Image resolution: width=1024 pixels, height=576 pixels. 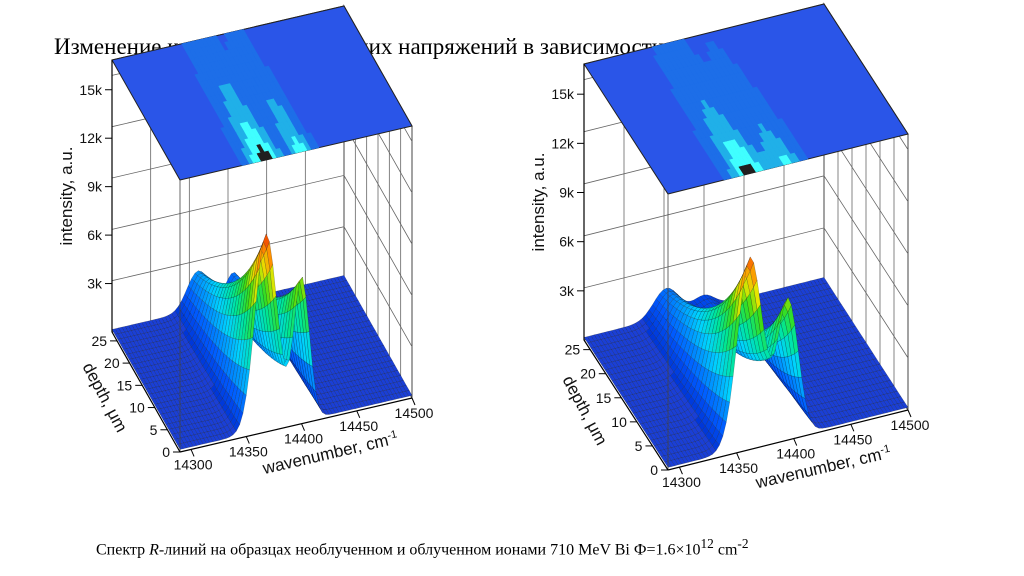 I want to click on caption-italic: R, so click(x=154, y=550).